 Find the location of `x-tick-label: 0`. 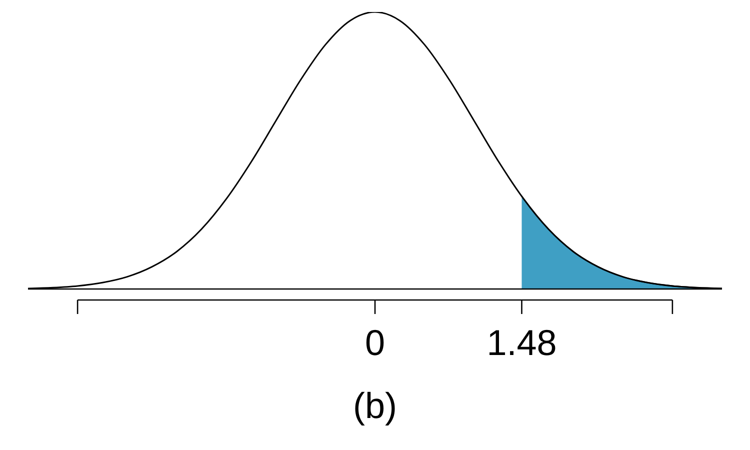

x-tick-label: 0 is located at coordinates (375, 342).